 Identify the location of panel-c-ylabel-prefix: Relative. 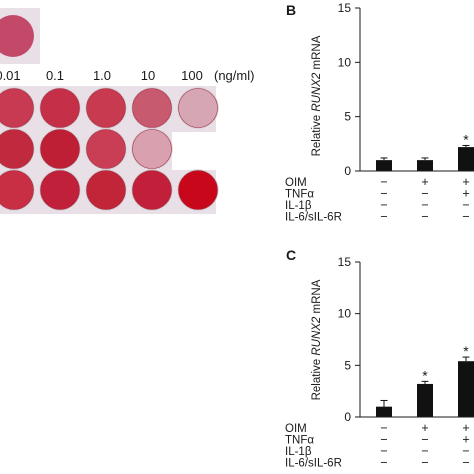
(317, 378).